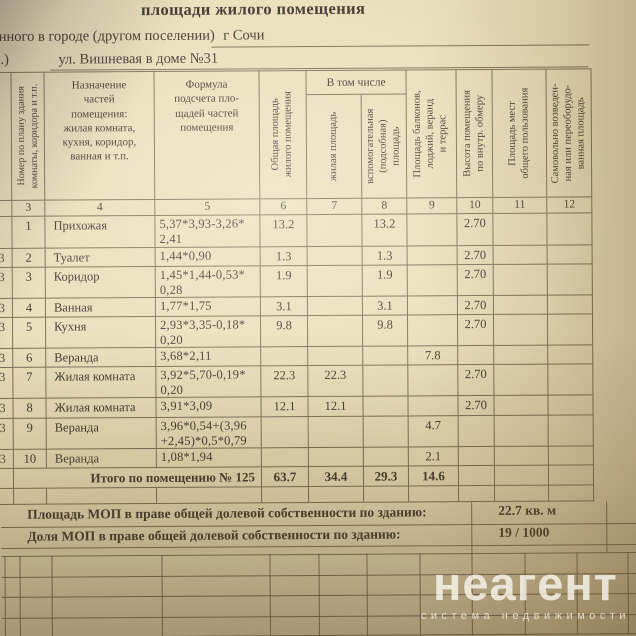 The height and width of the screenshot is (636, 636). I want to click on totals-common-cell, so click(522, 475).